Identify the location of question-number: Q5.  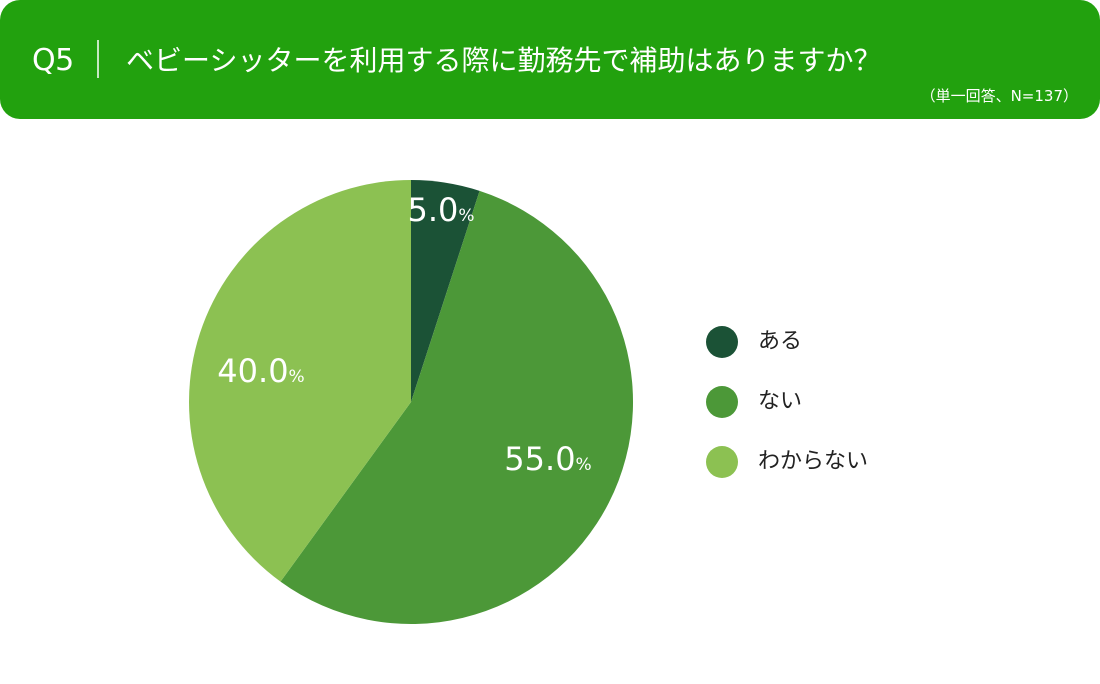
(53, 60).